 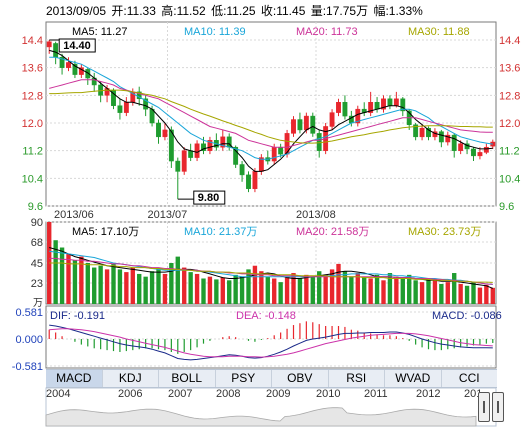 I want to click on macd-y-tick: 0.000, so click(x=29, y=340).